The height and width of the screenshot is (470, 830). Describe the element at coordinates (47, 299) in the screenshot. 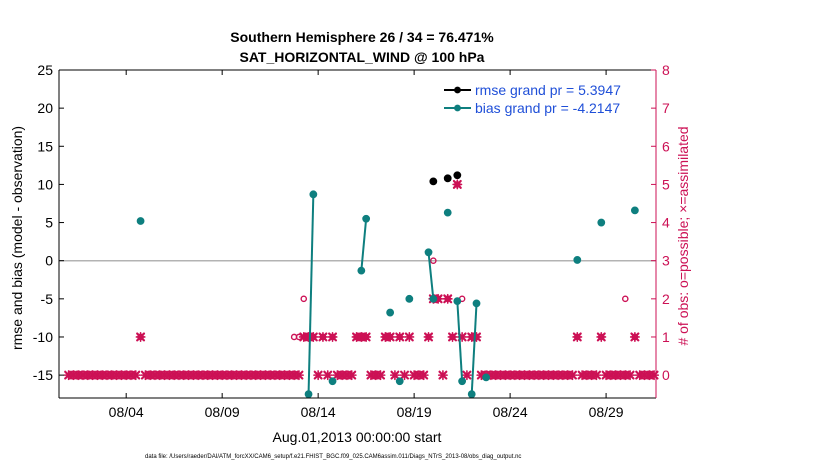

I see `y-tick-label: -5` at that location.